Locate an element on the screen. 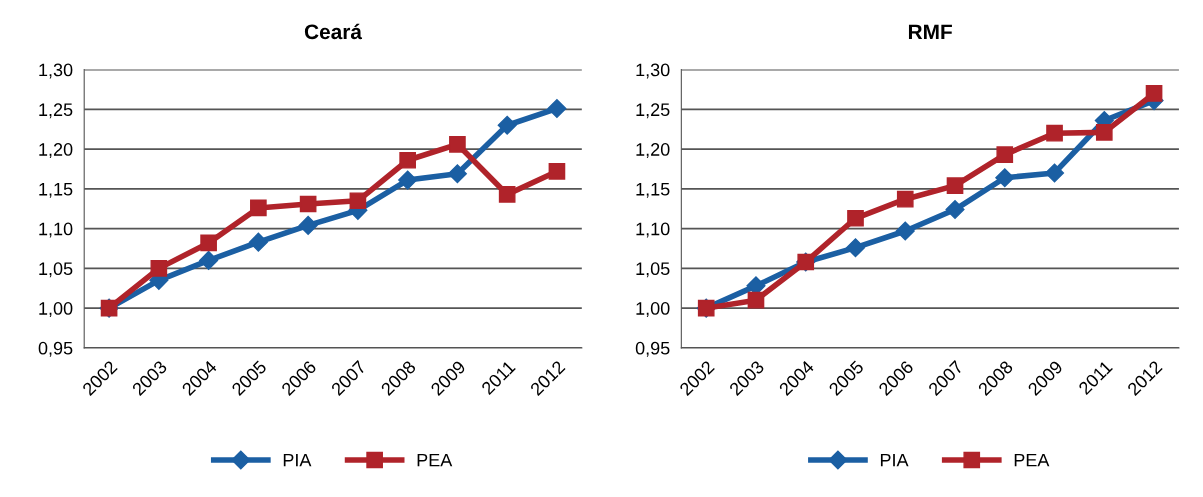 This screenshot has height=497, width=1203. chart-title: RMF is located at coordinates (930, 32).